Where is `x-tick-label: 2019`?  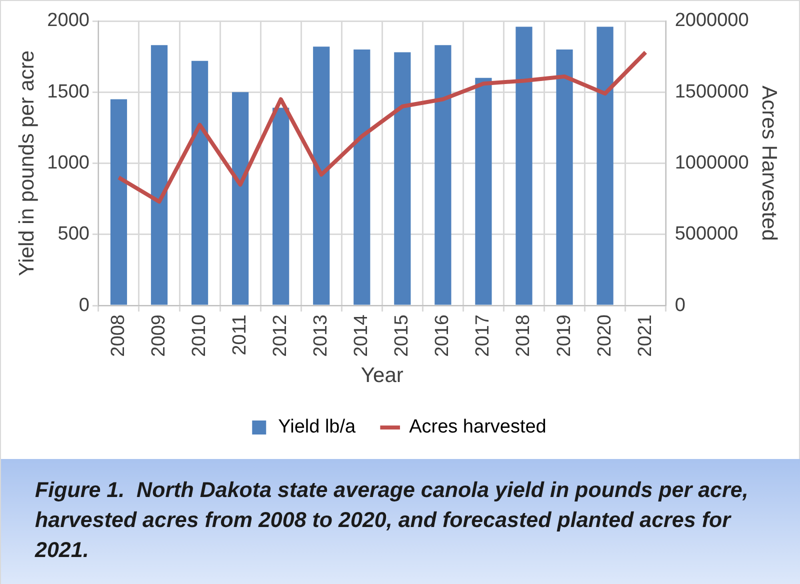 x-tick-label: 2019 is located at coordinates (564, 335).